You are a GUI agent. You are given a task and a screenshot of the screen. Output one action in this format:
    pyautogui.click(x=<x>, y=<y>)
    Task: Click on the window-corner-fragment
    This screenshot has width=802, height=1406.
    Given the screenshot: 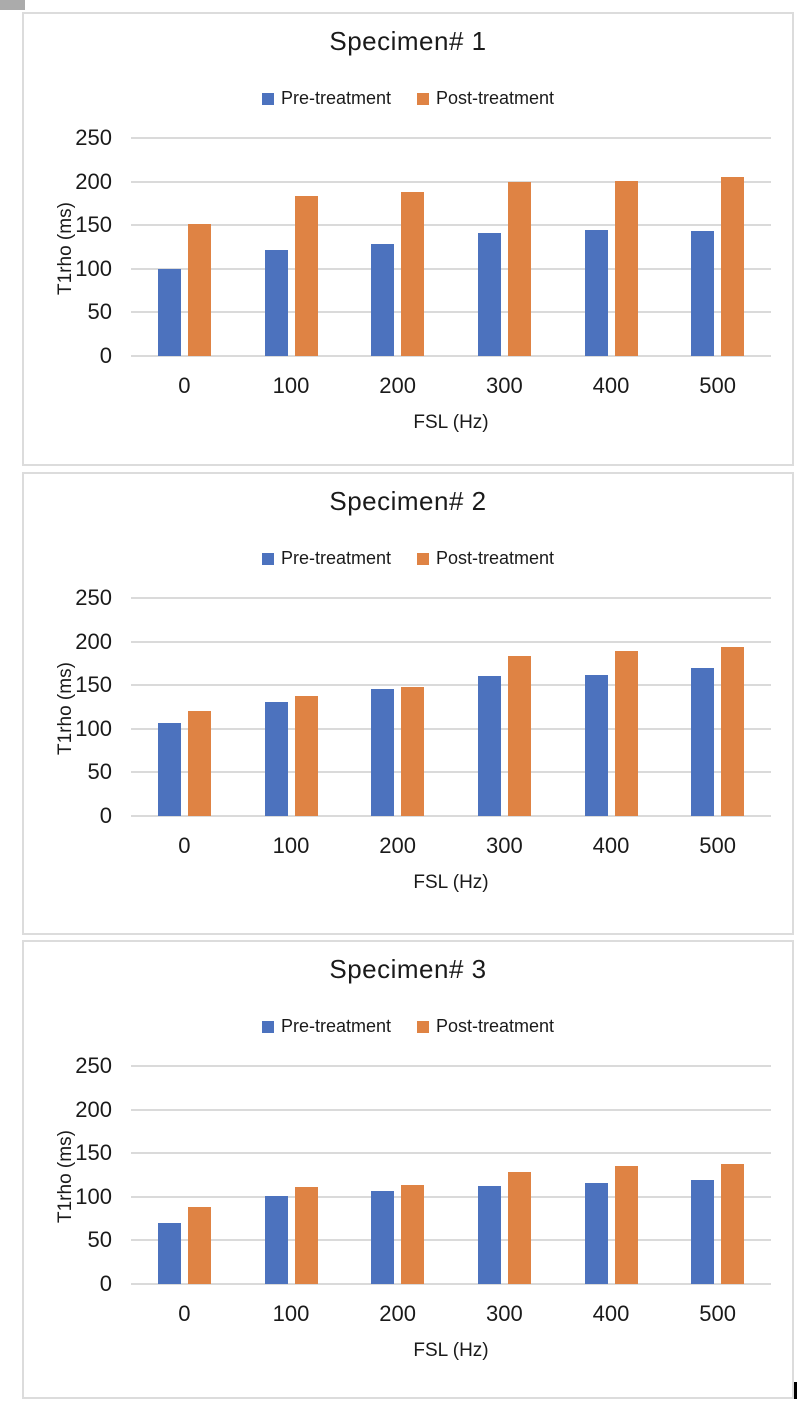 What is the action you would take?
    pyautogui.click(x=12, y=5)
    